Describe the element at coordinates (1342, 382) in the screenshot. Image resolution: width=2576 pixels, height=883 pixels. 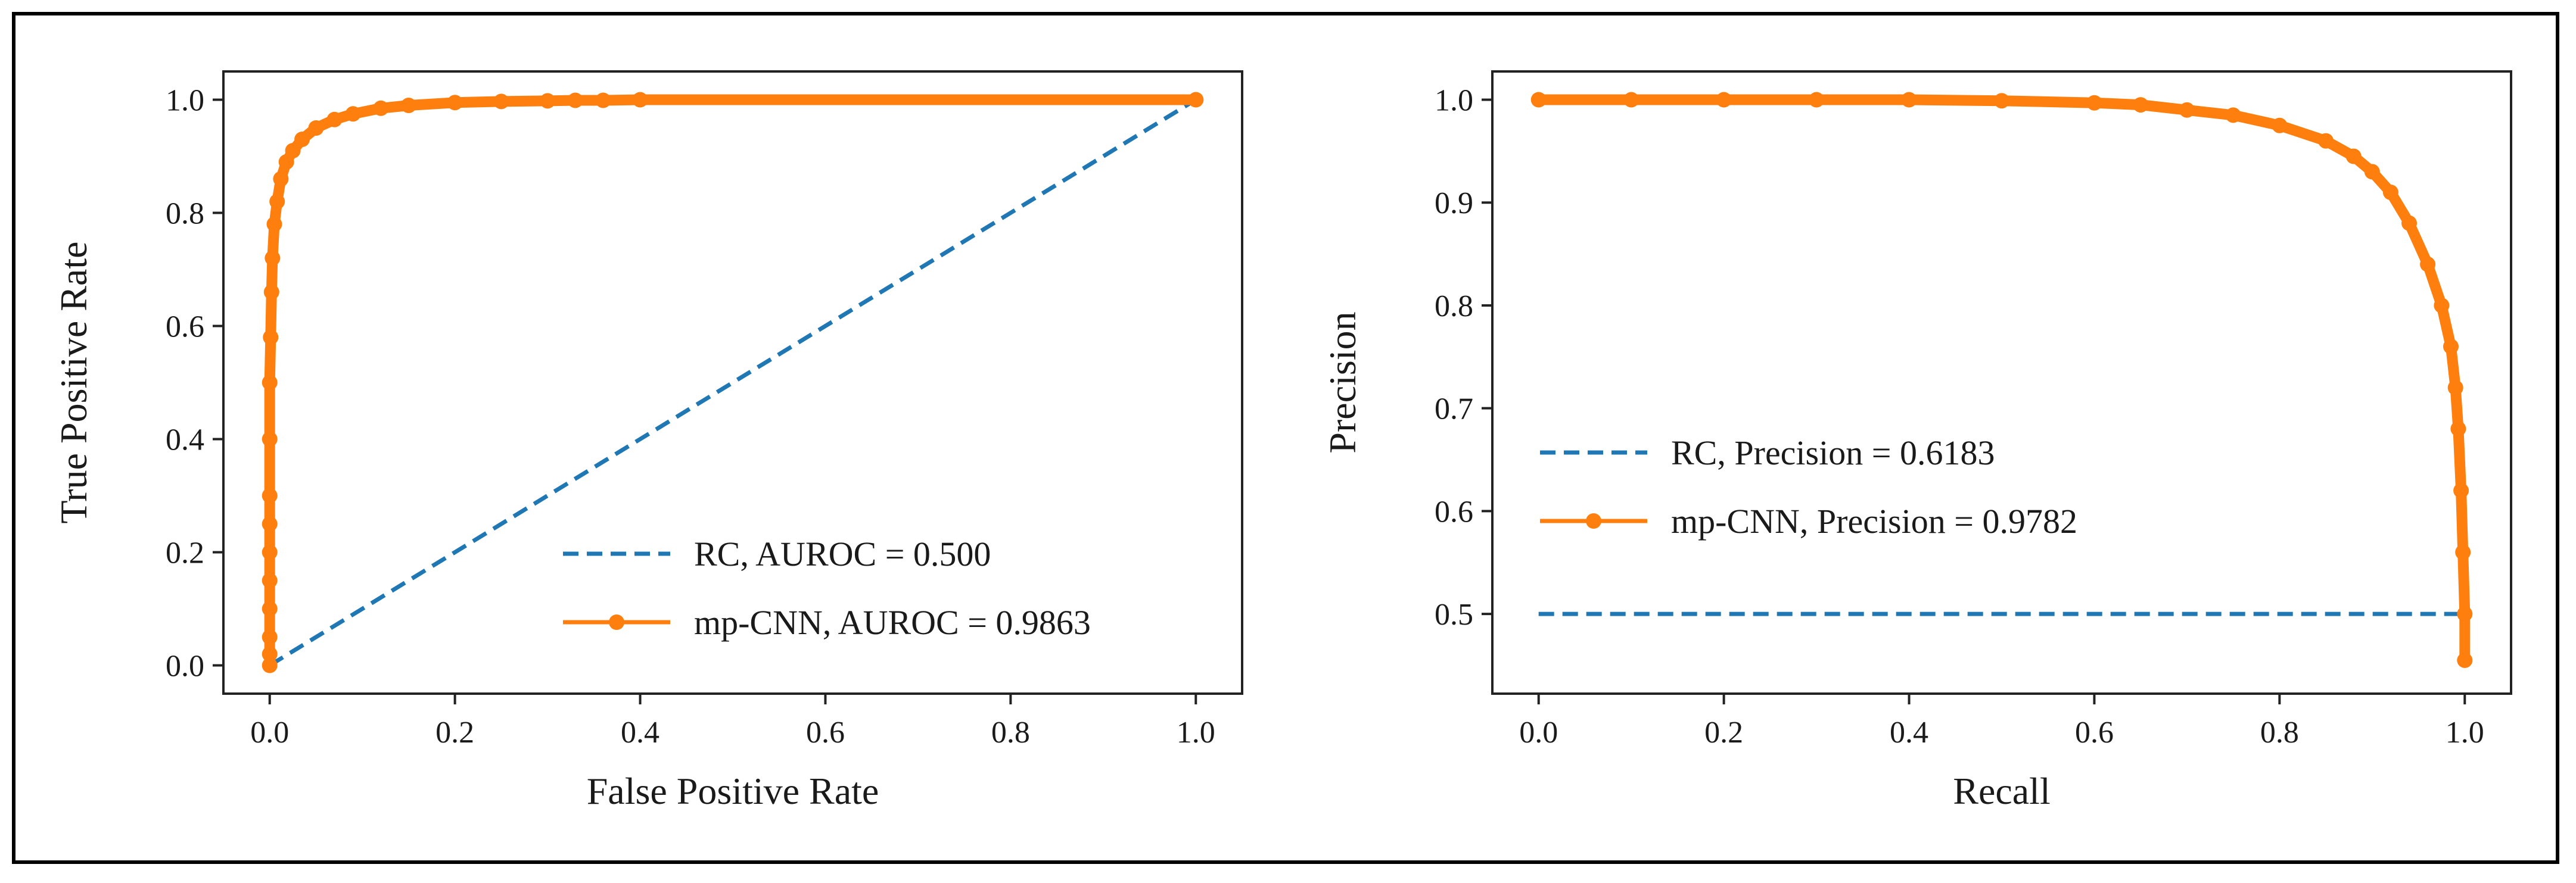
I see `y-axis-label: Precision` at that location.